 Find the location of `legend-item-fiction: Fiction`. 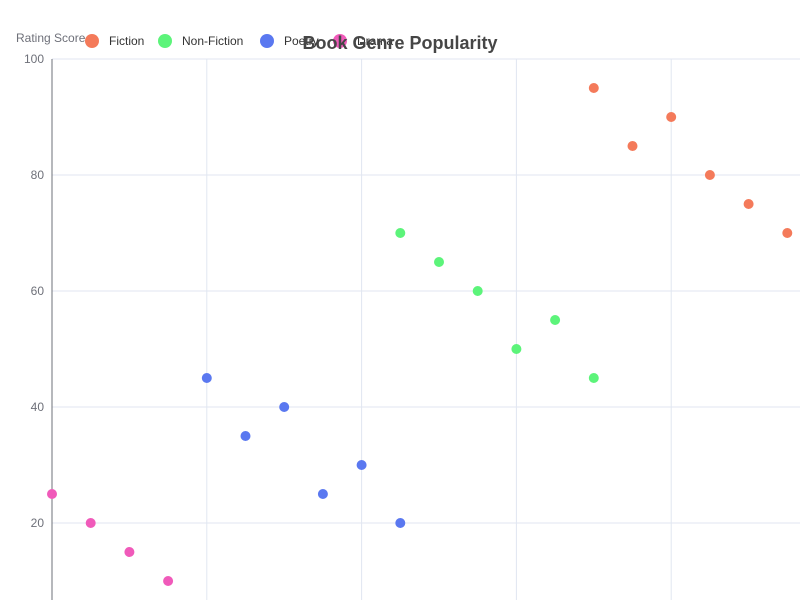

legend-item-fiction: Fiction is located at coordinates (114, 41).